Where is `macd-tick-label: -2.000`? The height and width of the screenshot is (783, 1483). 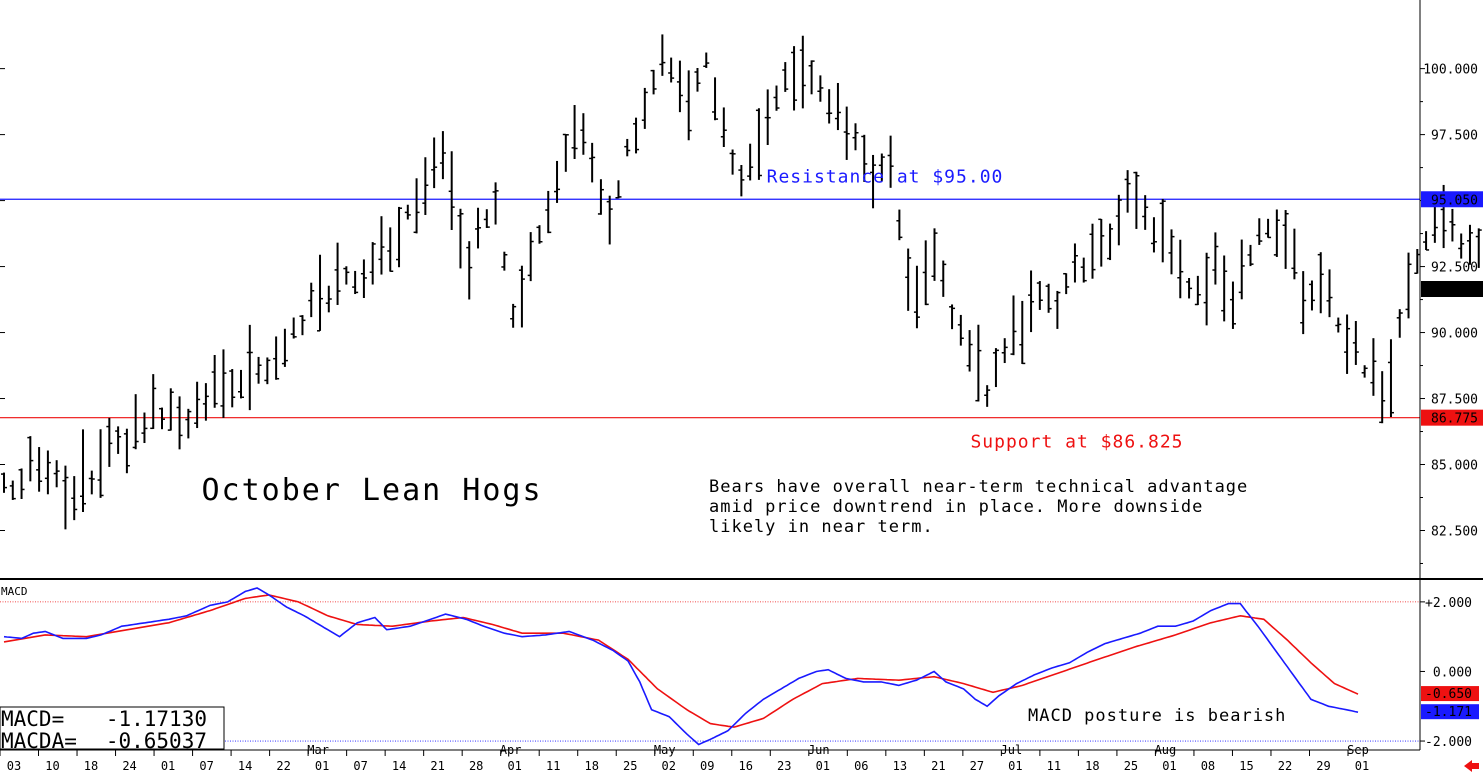
macd-tick-label: -2.000 is located at coordinates (1448, 742).